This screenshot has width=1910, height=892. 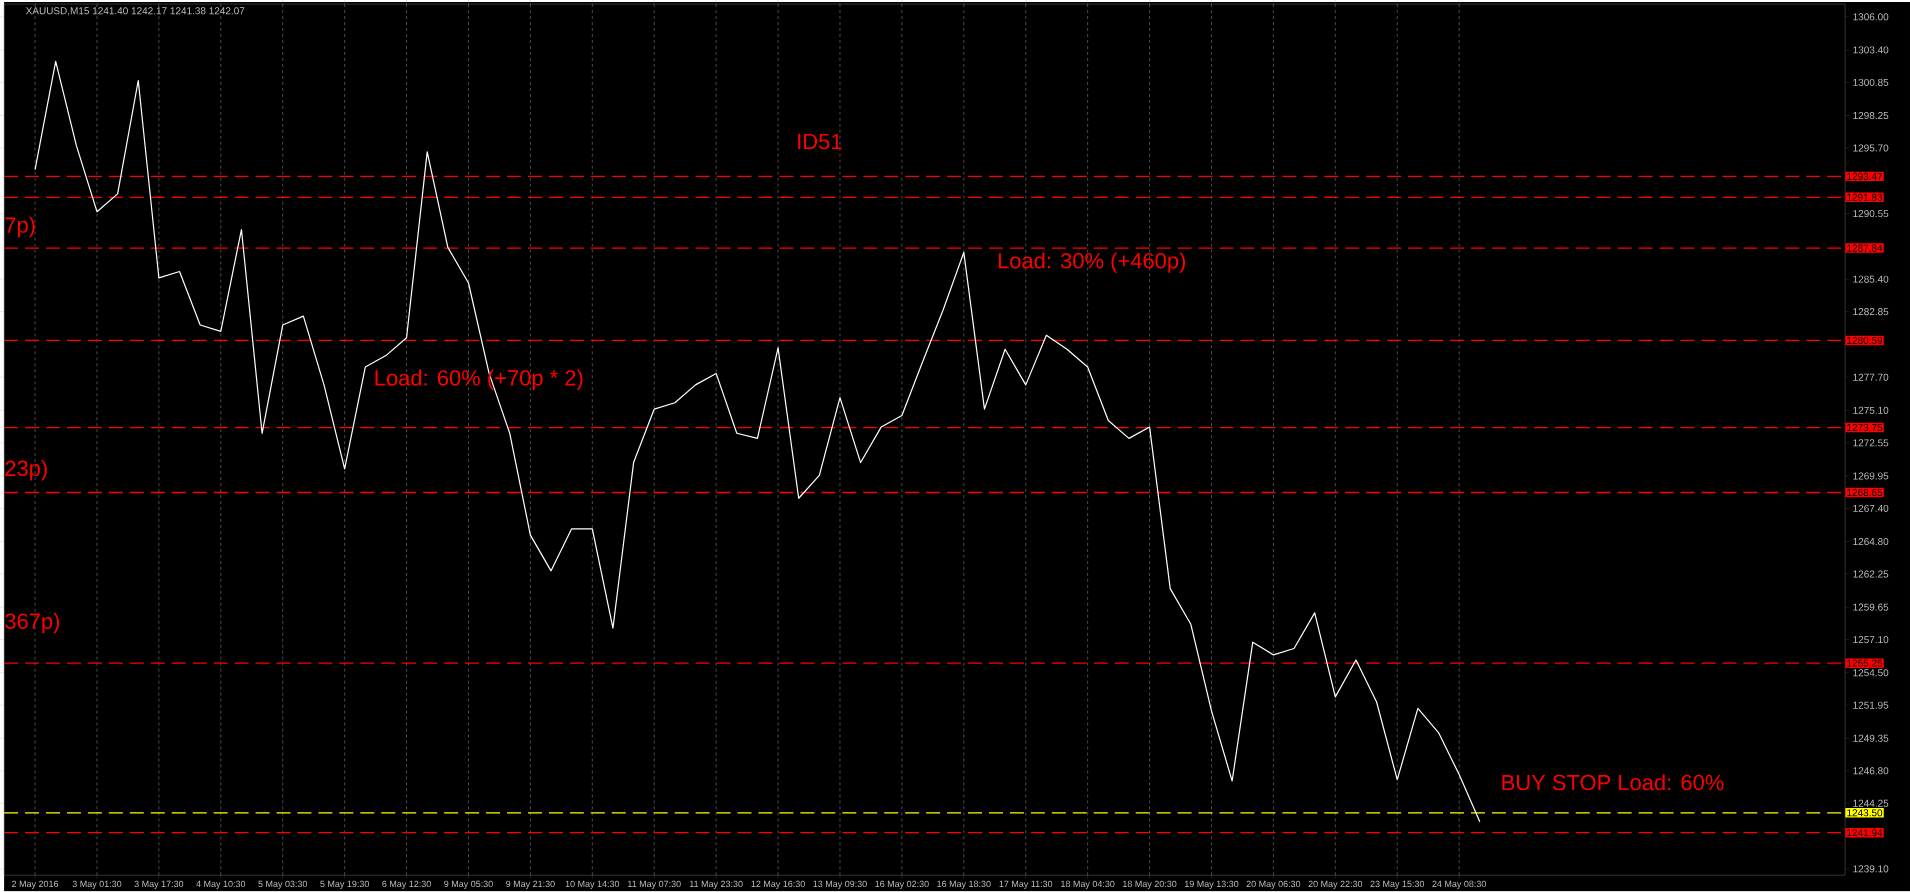 What do you see at coordinates (1865, 833) in the screenshot?
I see `ref-line-label: 1241.94` at bounding box center [1865, 833].